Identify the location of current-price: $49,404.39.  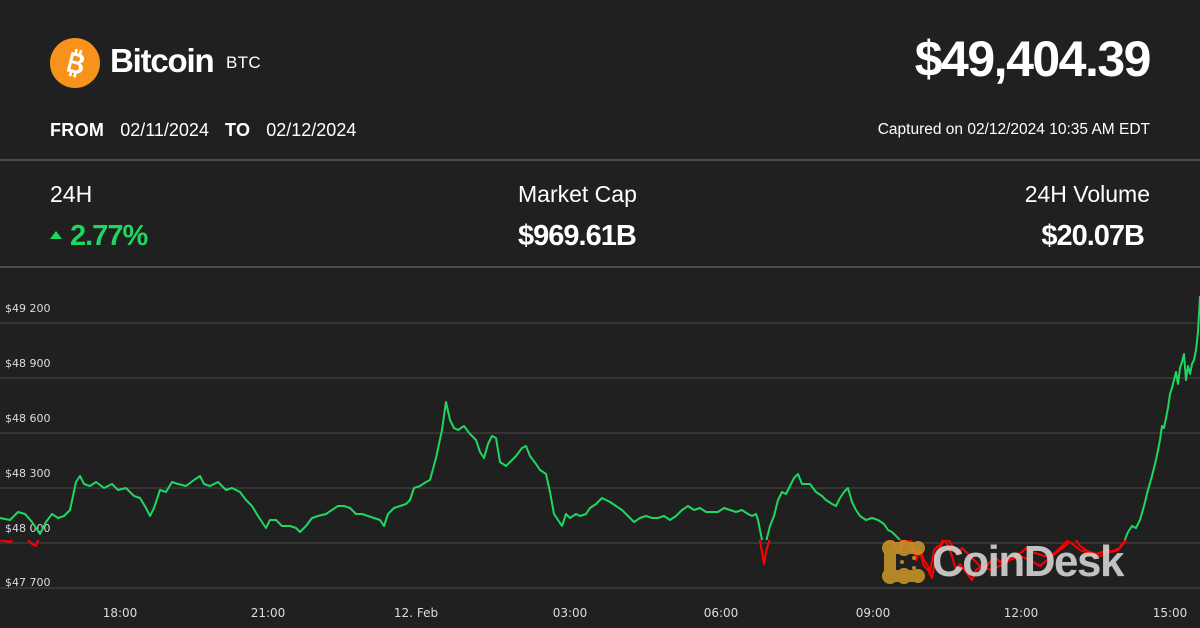
(1033, 59).